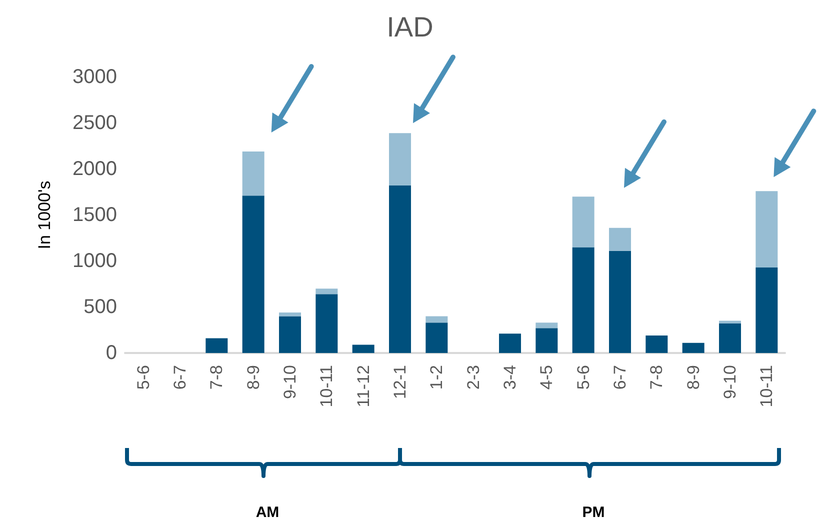 The height and width of the screenshot is (522, 820). I want to click on x-tick-label: 12-1, so click(400, 382).